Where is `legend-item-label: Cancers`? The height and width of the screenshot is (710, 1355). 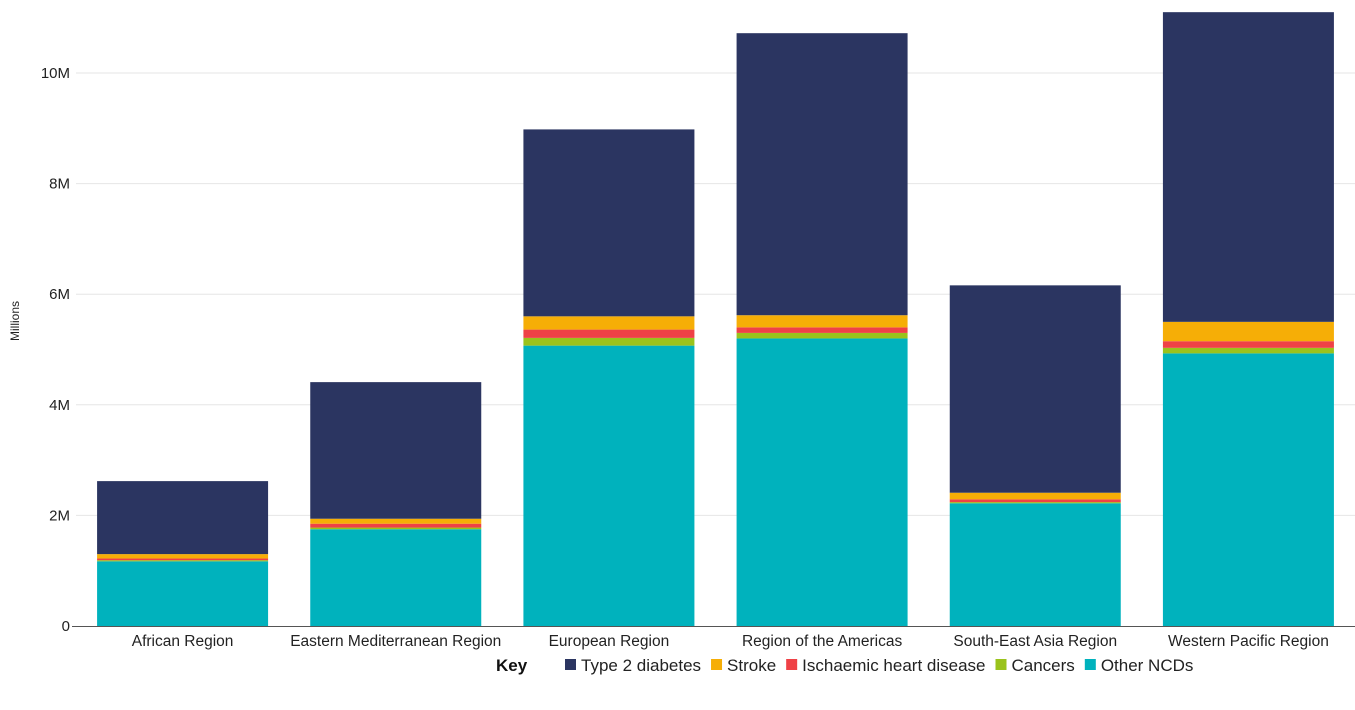
legend-item-label: Cancers is located at coordinates (1043, 665).